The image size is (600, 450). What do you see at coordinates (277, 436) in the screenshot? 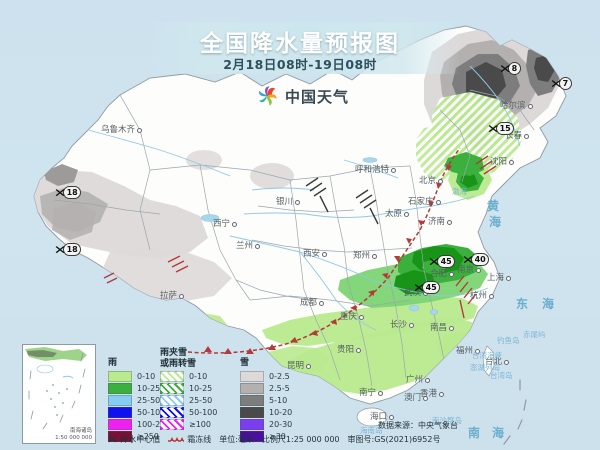
I see `legend-label: ≥30` at bounding box center [277, 436].